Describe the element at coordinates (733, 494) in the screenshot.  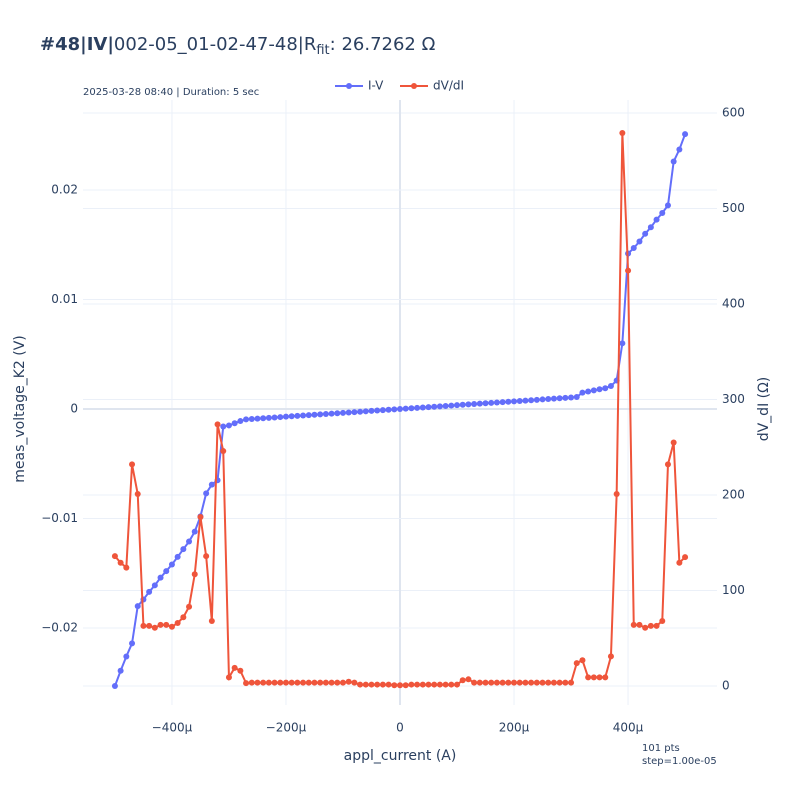
I see `y2-tick-label: 200` at that location.